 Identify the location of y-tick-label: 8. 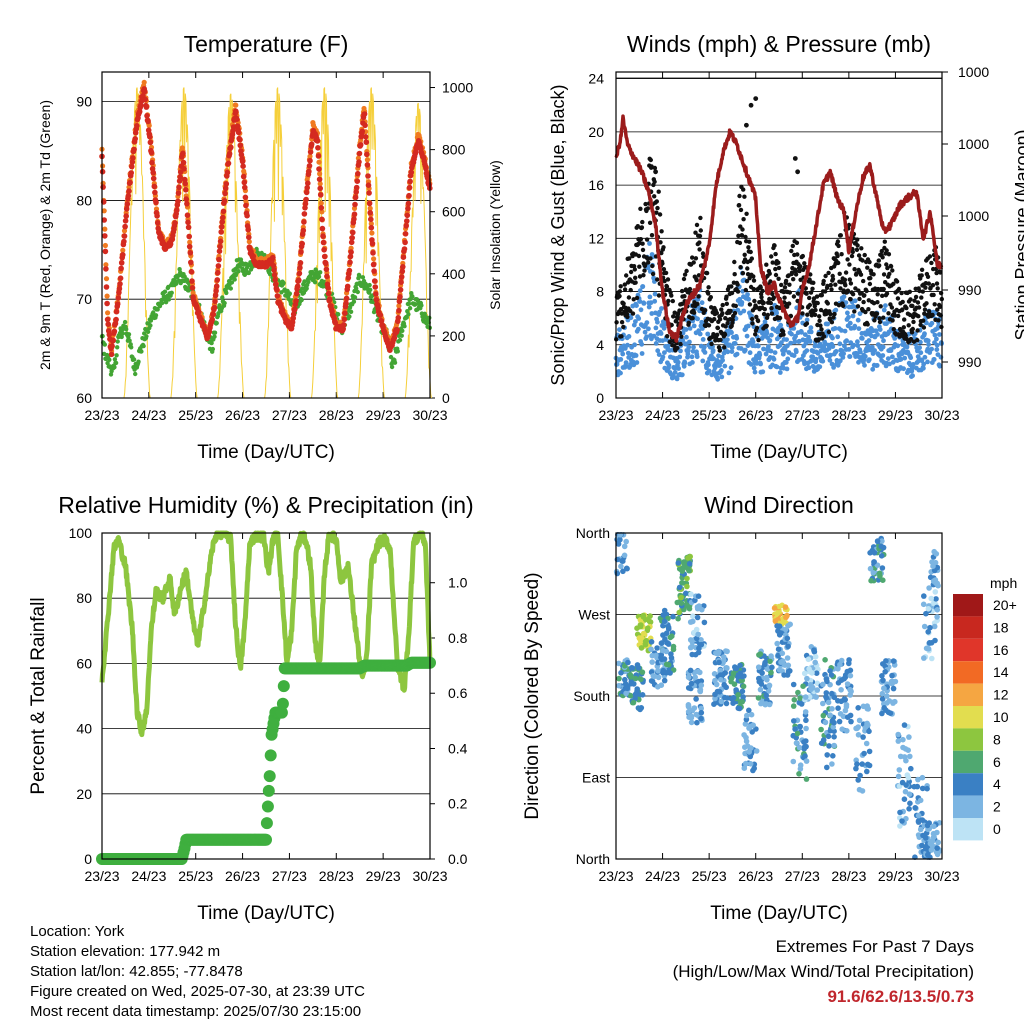
(600, 292).